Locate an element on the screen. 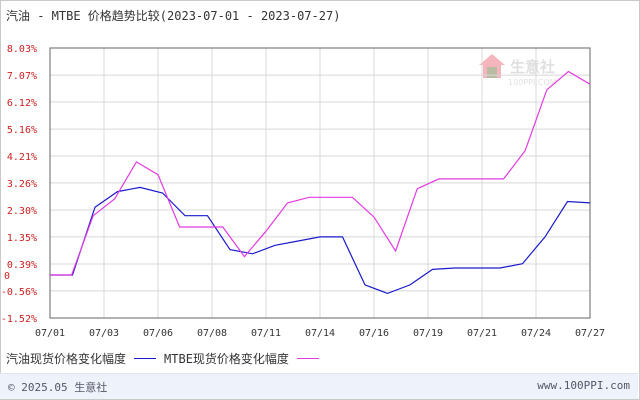  x-tick-label: 07/14 is located at coordinates (320, 333).